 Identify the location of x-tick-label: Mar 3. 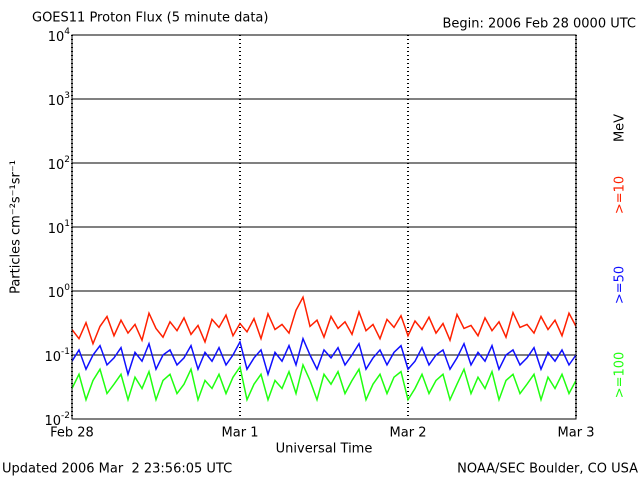
(576, 433).